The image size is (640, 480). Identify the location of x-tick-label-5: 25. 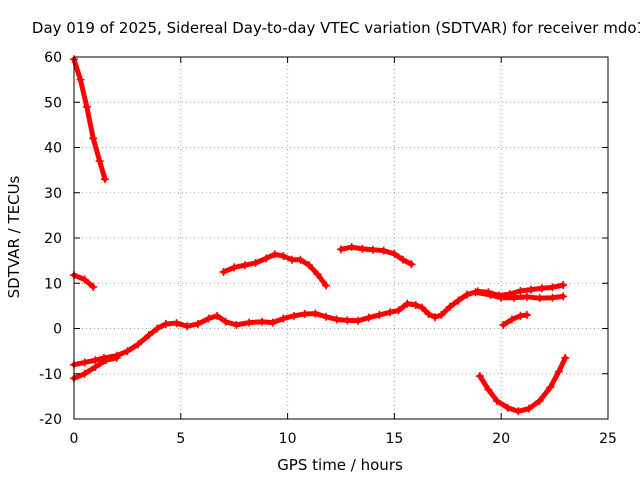
(608, 439).